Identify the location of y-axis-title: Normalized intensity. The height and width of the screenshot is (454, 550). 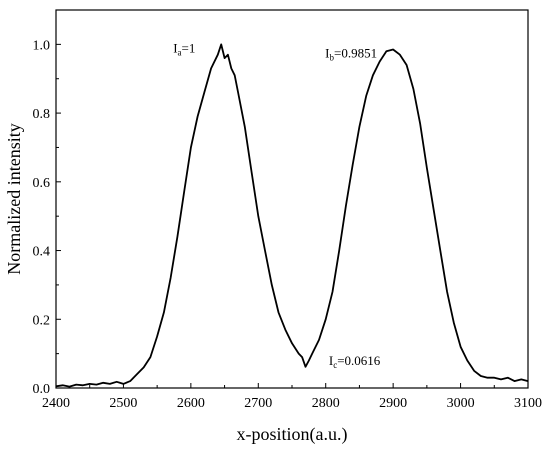
(14, 198).